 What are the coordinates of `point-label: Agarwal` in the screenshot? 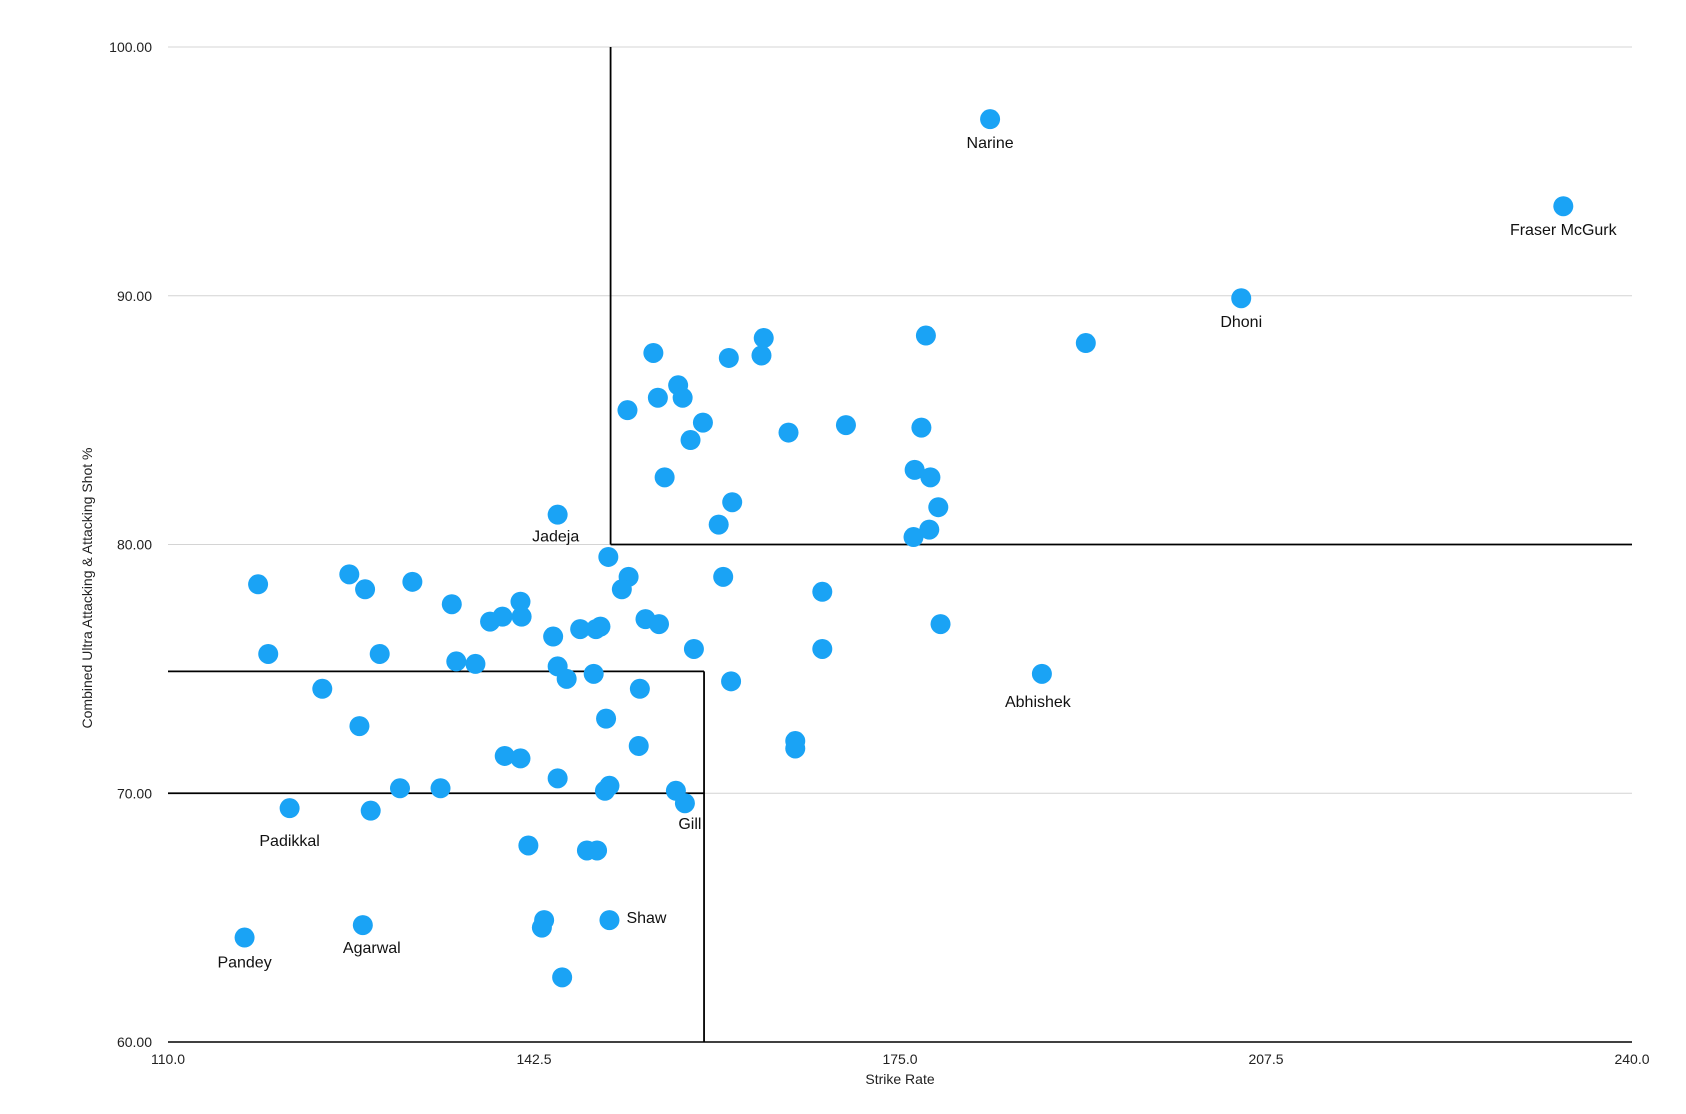 It's located at (372, 948).